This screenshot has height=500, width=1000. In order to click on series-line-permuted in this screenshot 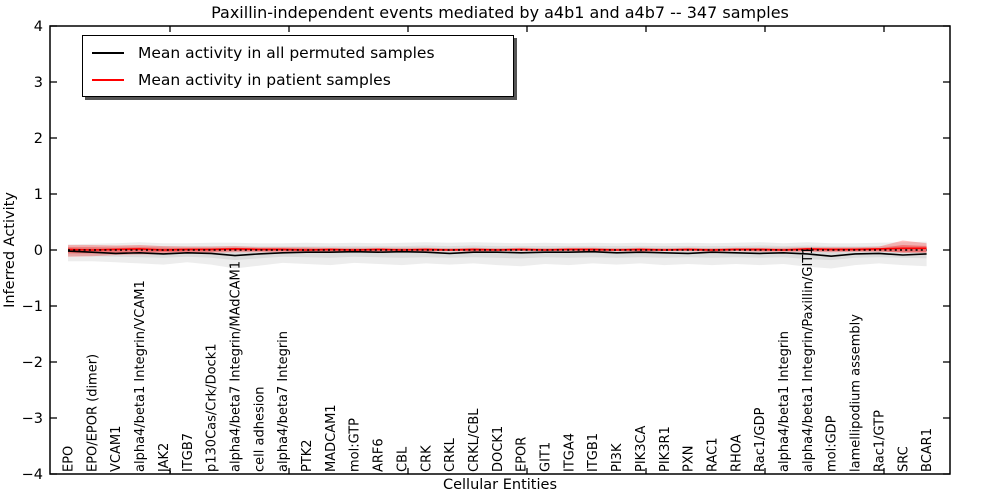, I will do `click(497, 254)`.